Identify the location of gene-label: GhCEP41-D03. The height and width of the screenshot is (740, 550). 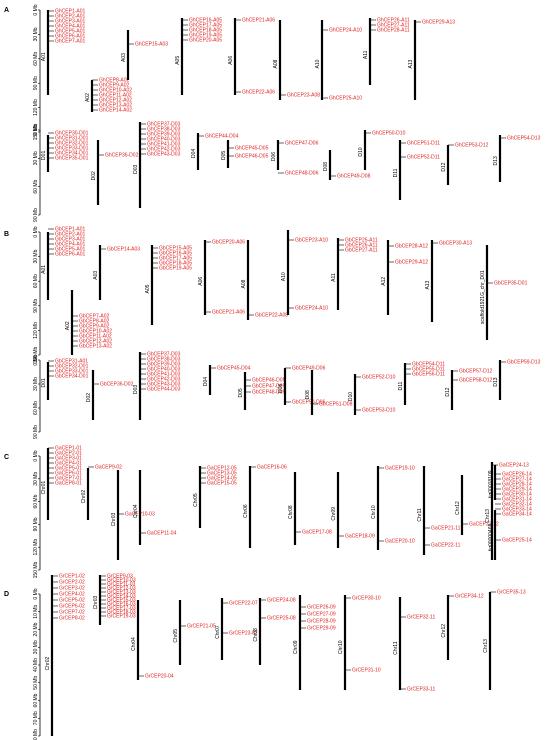
(164, 145).